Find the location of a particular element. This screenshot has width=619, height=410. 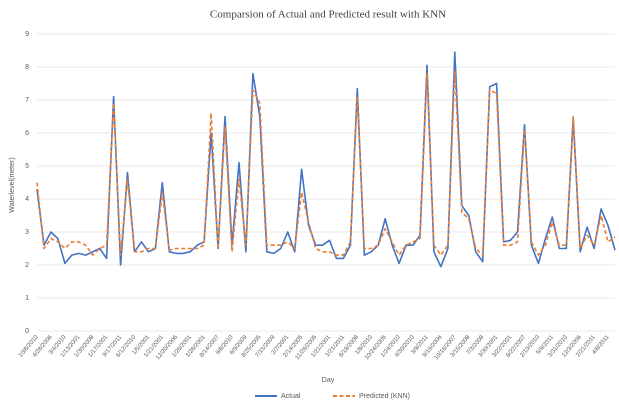

y-tick-label: 2 is located at coordinates (27, 265).